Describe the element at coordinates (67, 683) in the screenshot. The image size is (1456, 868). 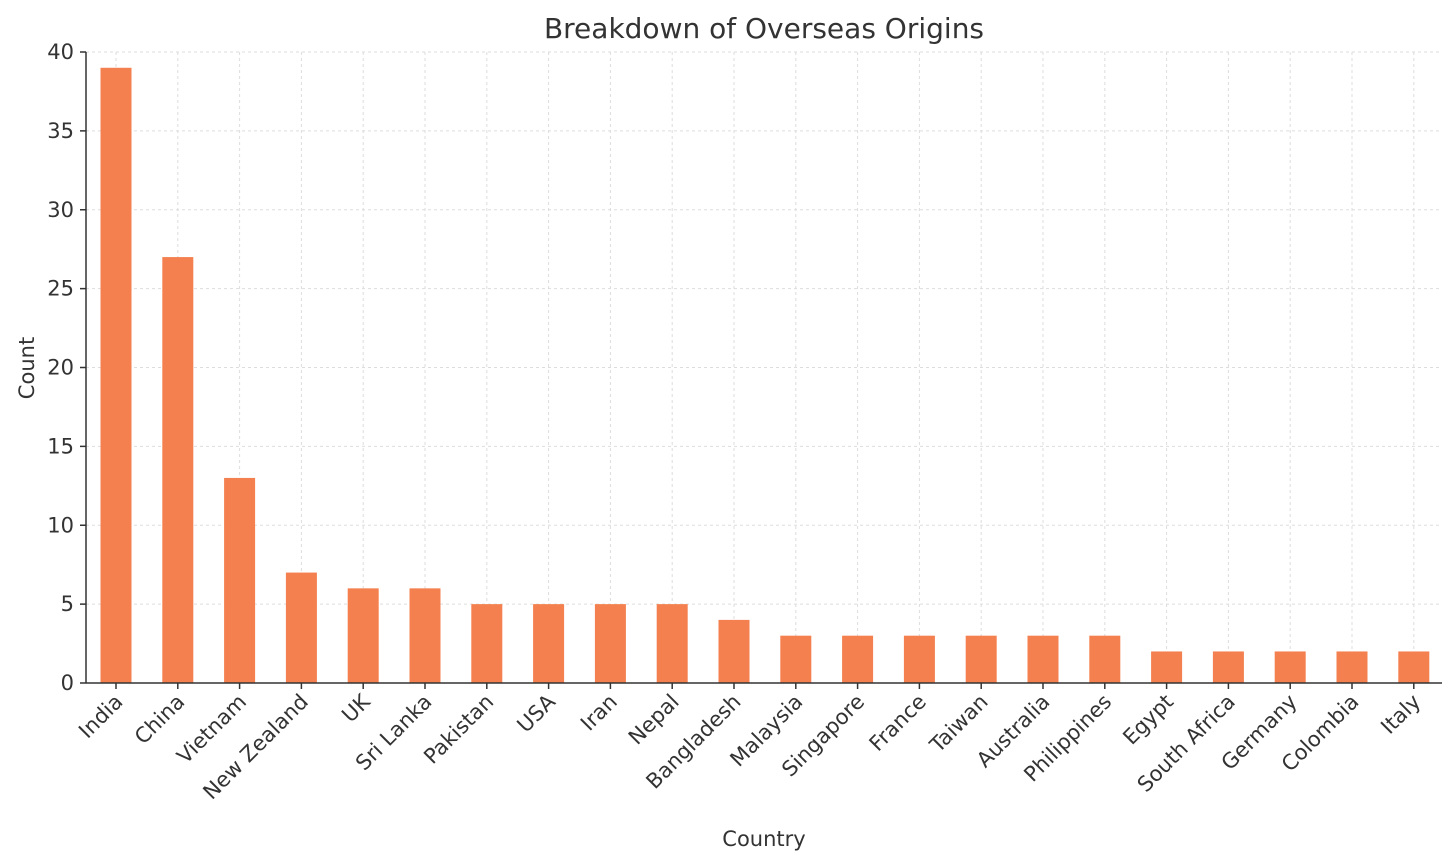
I see `y-tick-label: 0` at that location.